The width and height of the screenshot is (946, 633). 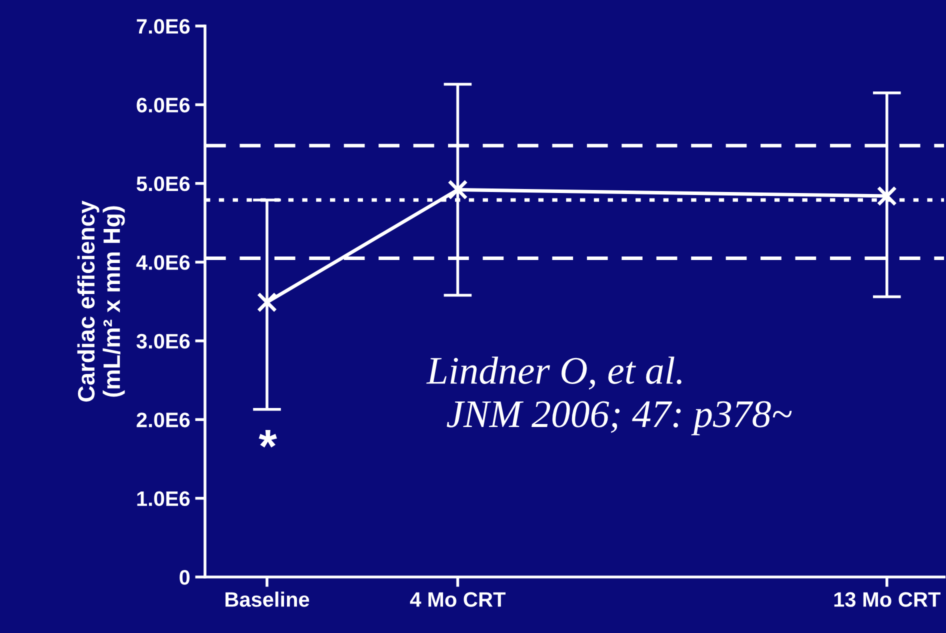 What do you see at coordinates (163, 105) in the screenshot?
I see `y-tick-label: 6.0E6` at bounding box center [163, 105].